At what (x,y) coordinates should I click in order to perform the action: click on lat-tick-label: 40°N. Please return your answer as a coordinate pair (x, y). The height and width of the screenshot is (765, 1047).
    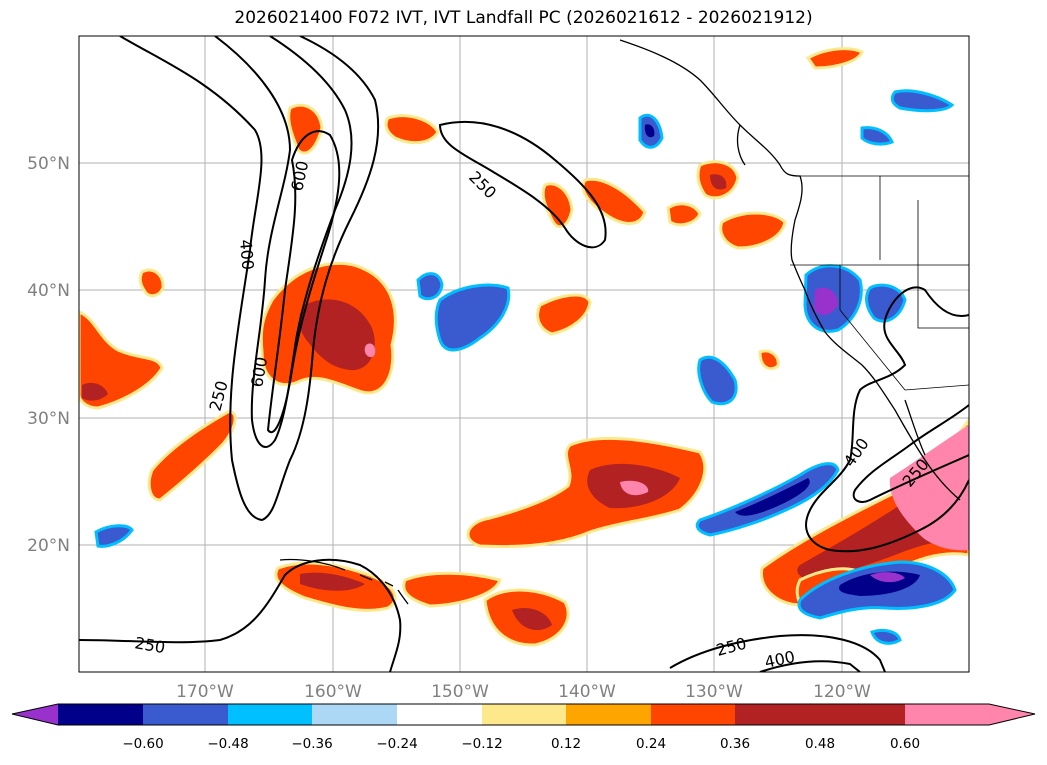
    Looking at the image, I should click on (48, 291).